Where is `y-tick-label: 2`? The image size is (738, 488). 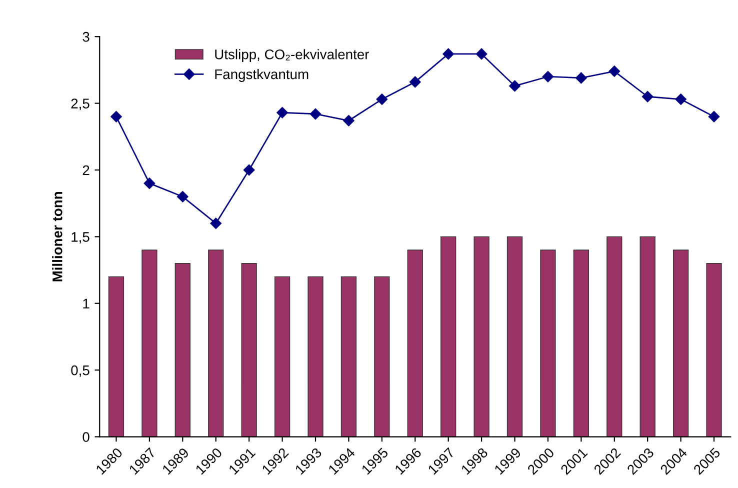
y-tick-label: 2 is located at coordinates (86, 170).